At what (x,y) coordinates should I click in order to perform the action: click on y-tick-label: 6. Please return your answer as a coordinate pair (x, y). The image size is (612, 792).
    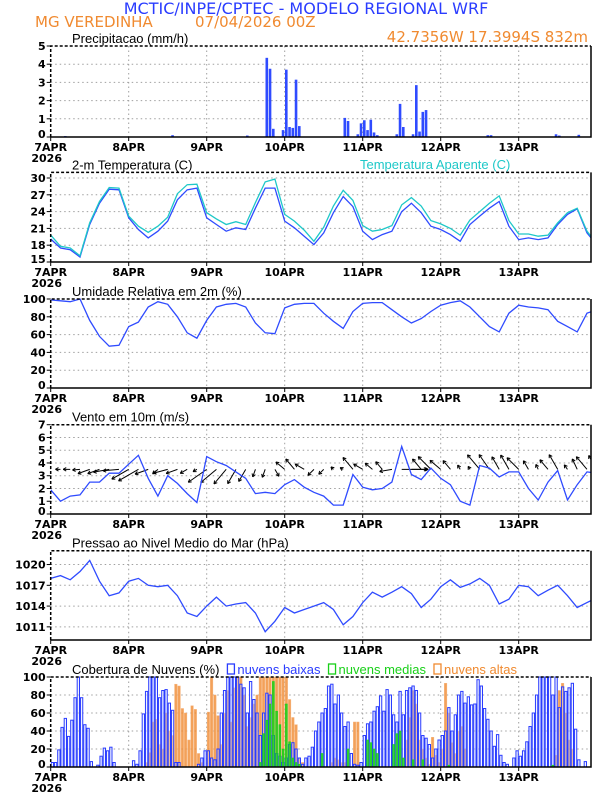
    Looking at the image, I should click on (42, 437).